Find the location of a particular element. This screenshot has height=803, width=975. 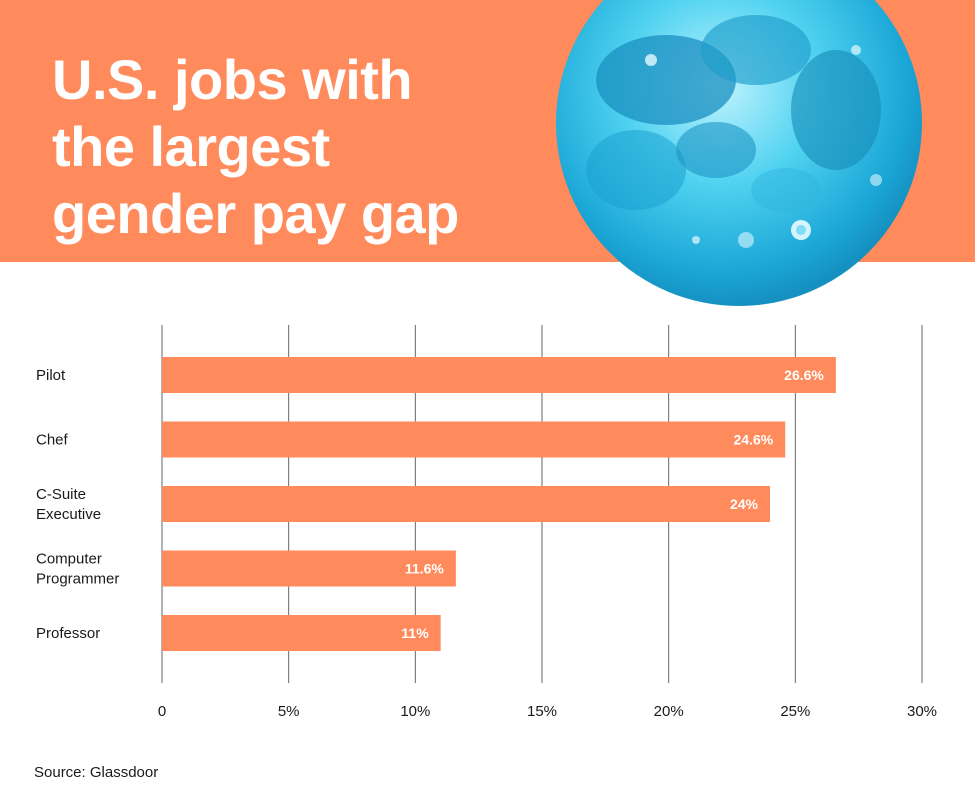

source-note: Source: Glassdoor is located at coordinates (96, 772).